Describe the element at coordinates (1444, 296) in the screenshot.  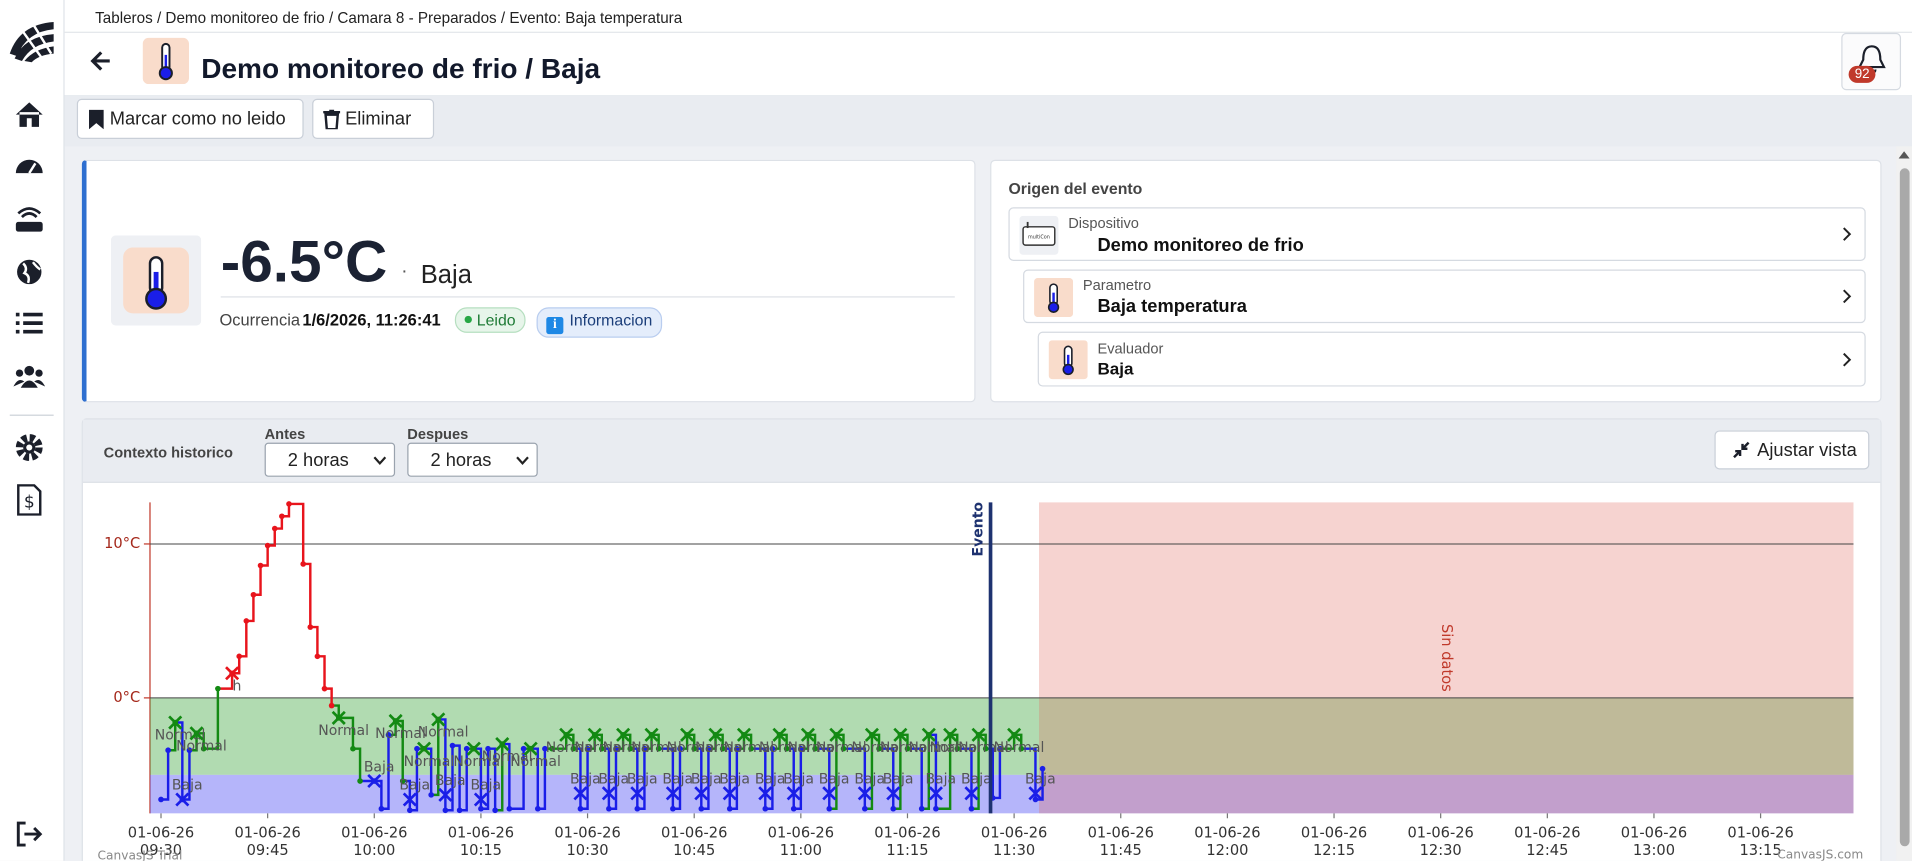
I see `origin-row: Parametro Baja temperatura` at that location.